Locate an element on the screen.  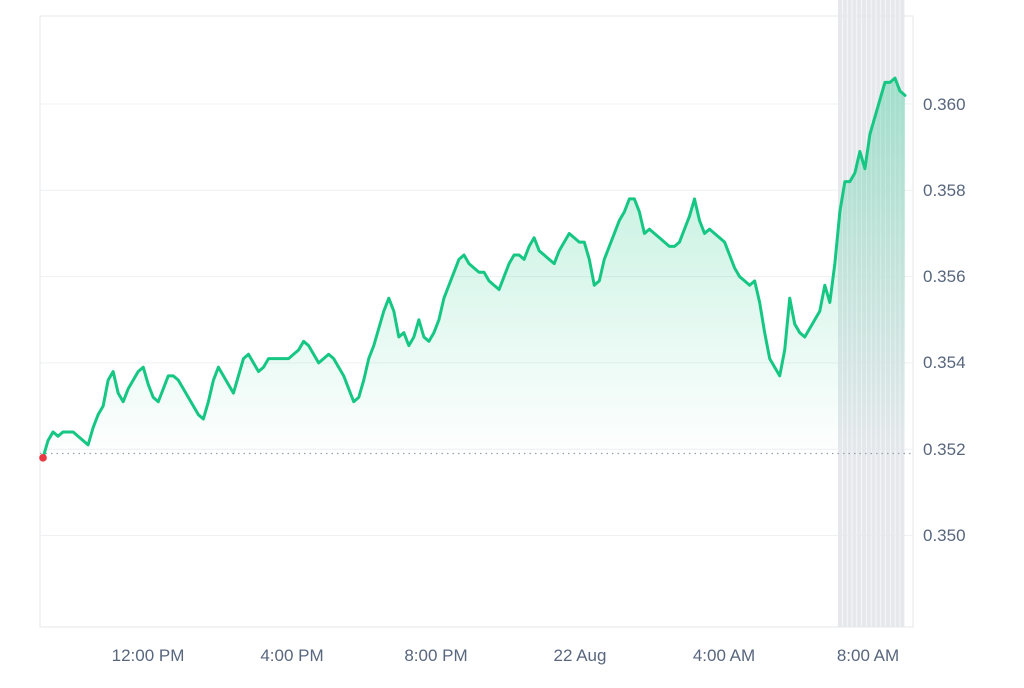
x-tick-label: 8:00 PM is located at coordinates (435, 655).